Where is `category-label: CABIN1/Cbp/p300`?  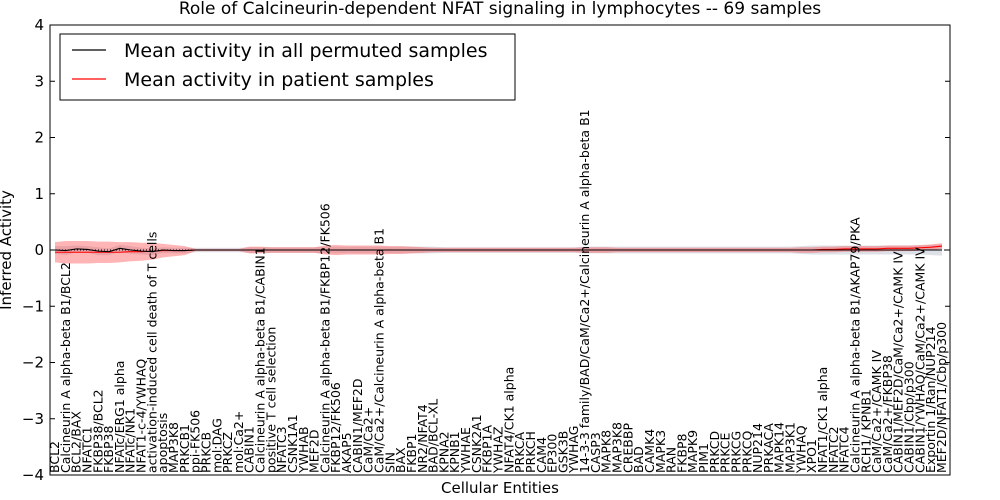
category-label: CABIN1/Cbp/p300 is located at coordinates (909, 417).